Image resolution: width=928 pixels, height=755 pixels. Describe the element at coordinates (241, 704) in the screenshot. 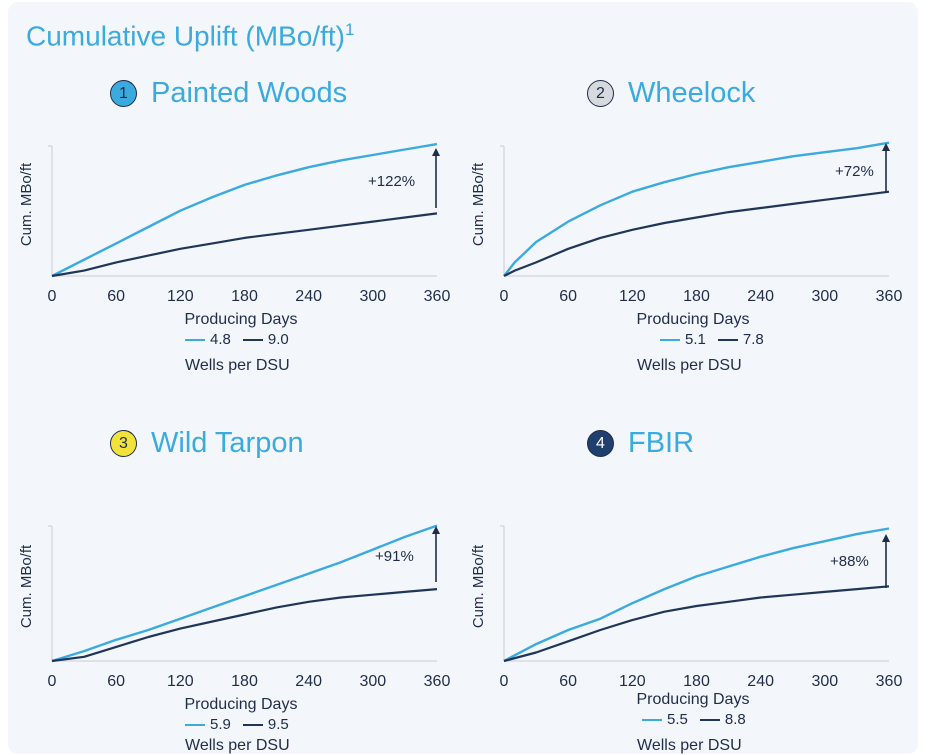

I see `chart-3-x-axis-label: Producing Days` at that location.